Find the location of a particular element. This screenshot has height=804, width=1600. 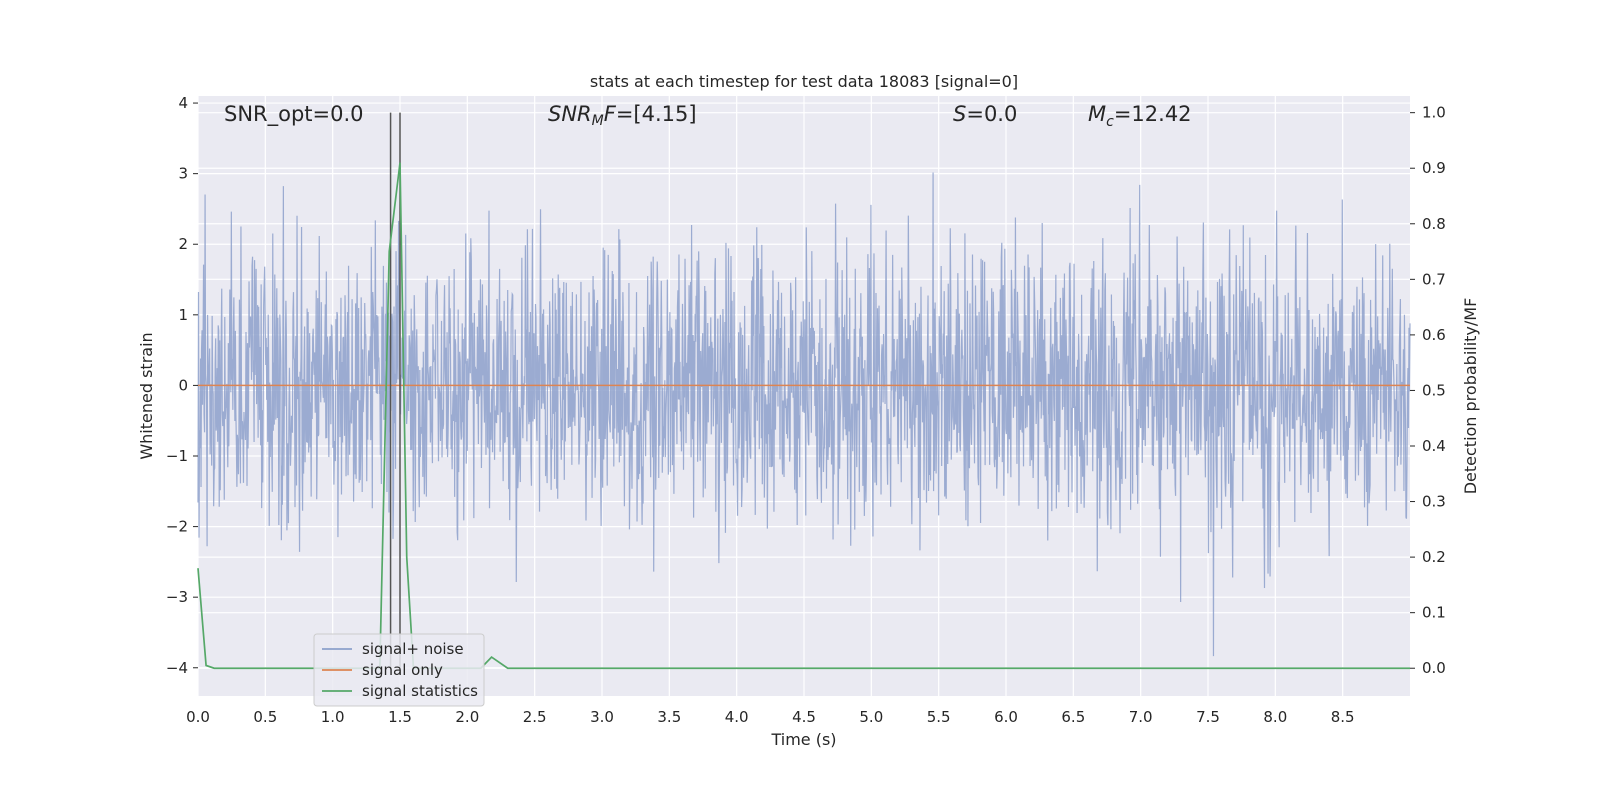

annotation-snr-mf-symbol-rest: F is located at coordinates (610, 114).